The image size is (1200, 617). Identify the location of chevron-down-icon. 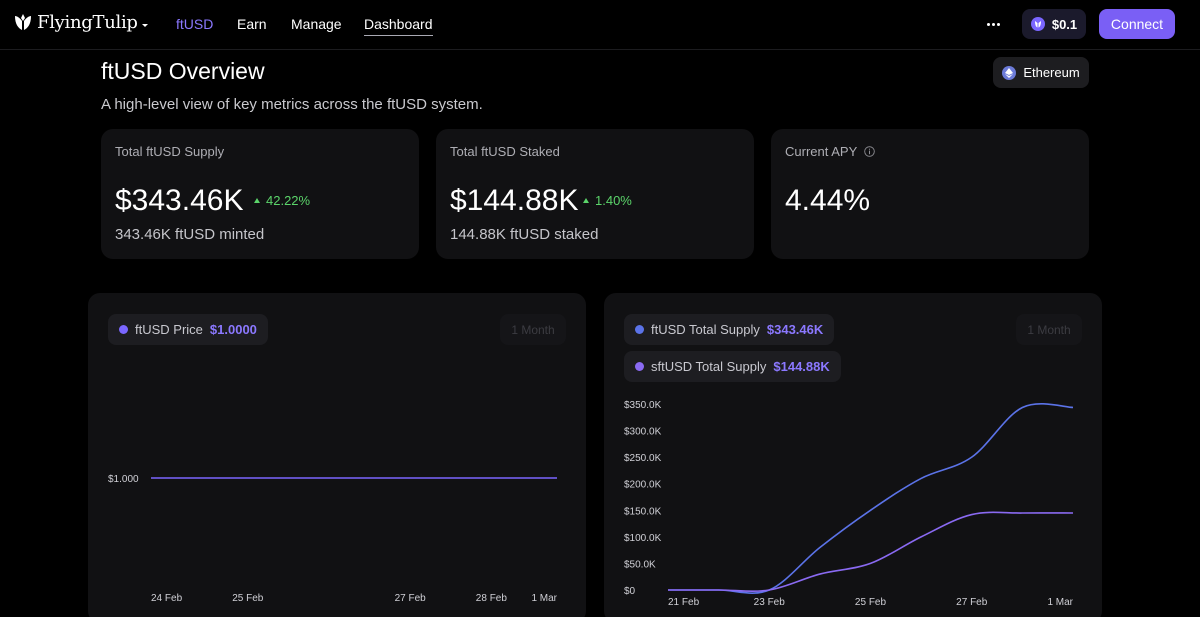
(145, 25).